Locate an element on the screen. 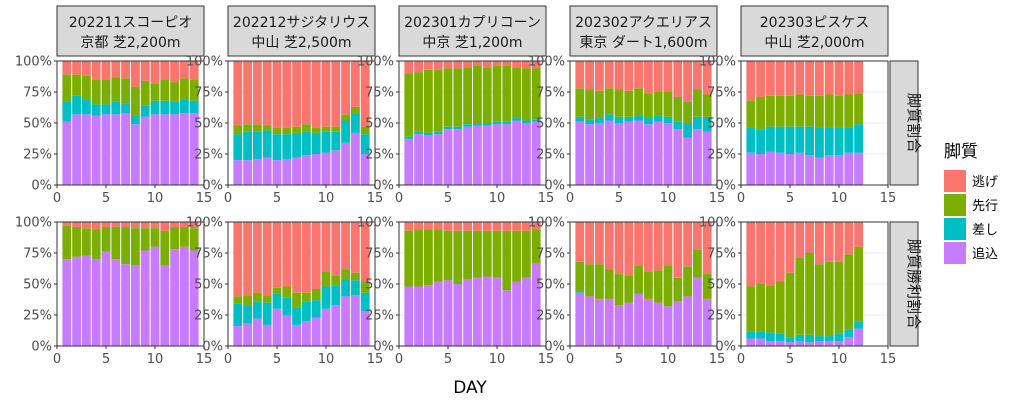 Image resolution: width=1024 pixels, height=409 pixels. bars-r1-c0 is located at coordinates (130, 284).